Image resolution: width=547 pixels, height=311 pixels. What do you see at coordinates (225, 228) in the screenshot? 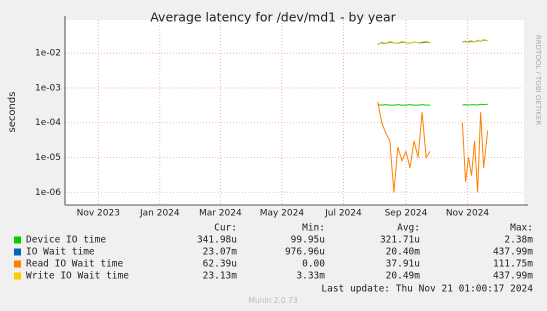
I see `stat-header: Cur:` at bounding box center [225, 228].